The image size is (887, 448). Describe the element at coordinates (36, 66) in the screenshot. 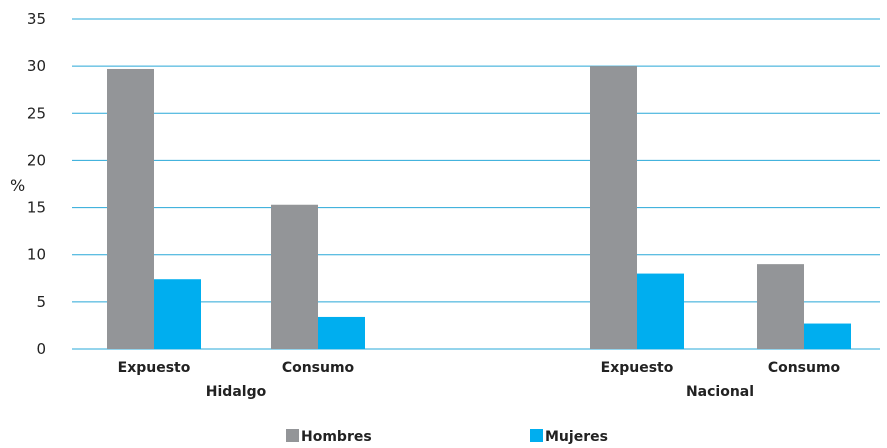

I see `y-tick-label: 30` at that location.